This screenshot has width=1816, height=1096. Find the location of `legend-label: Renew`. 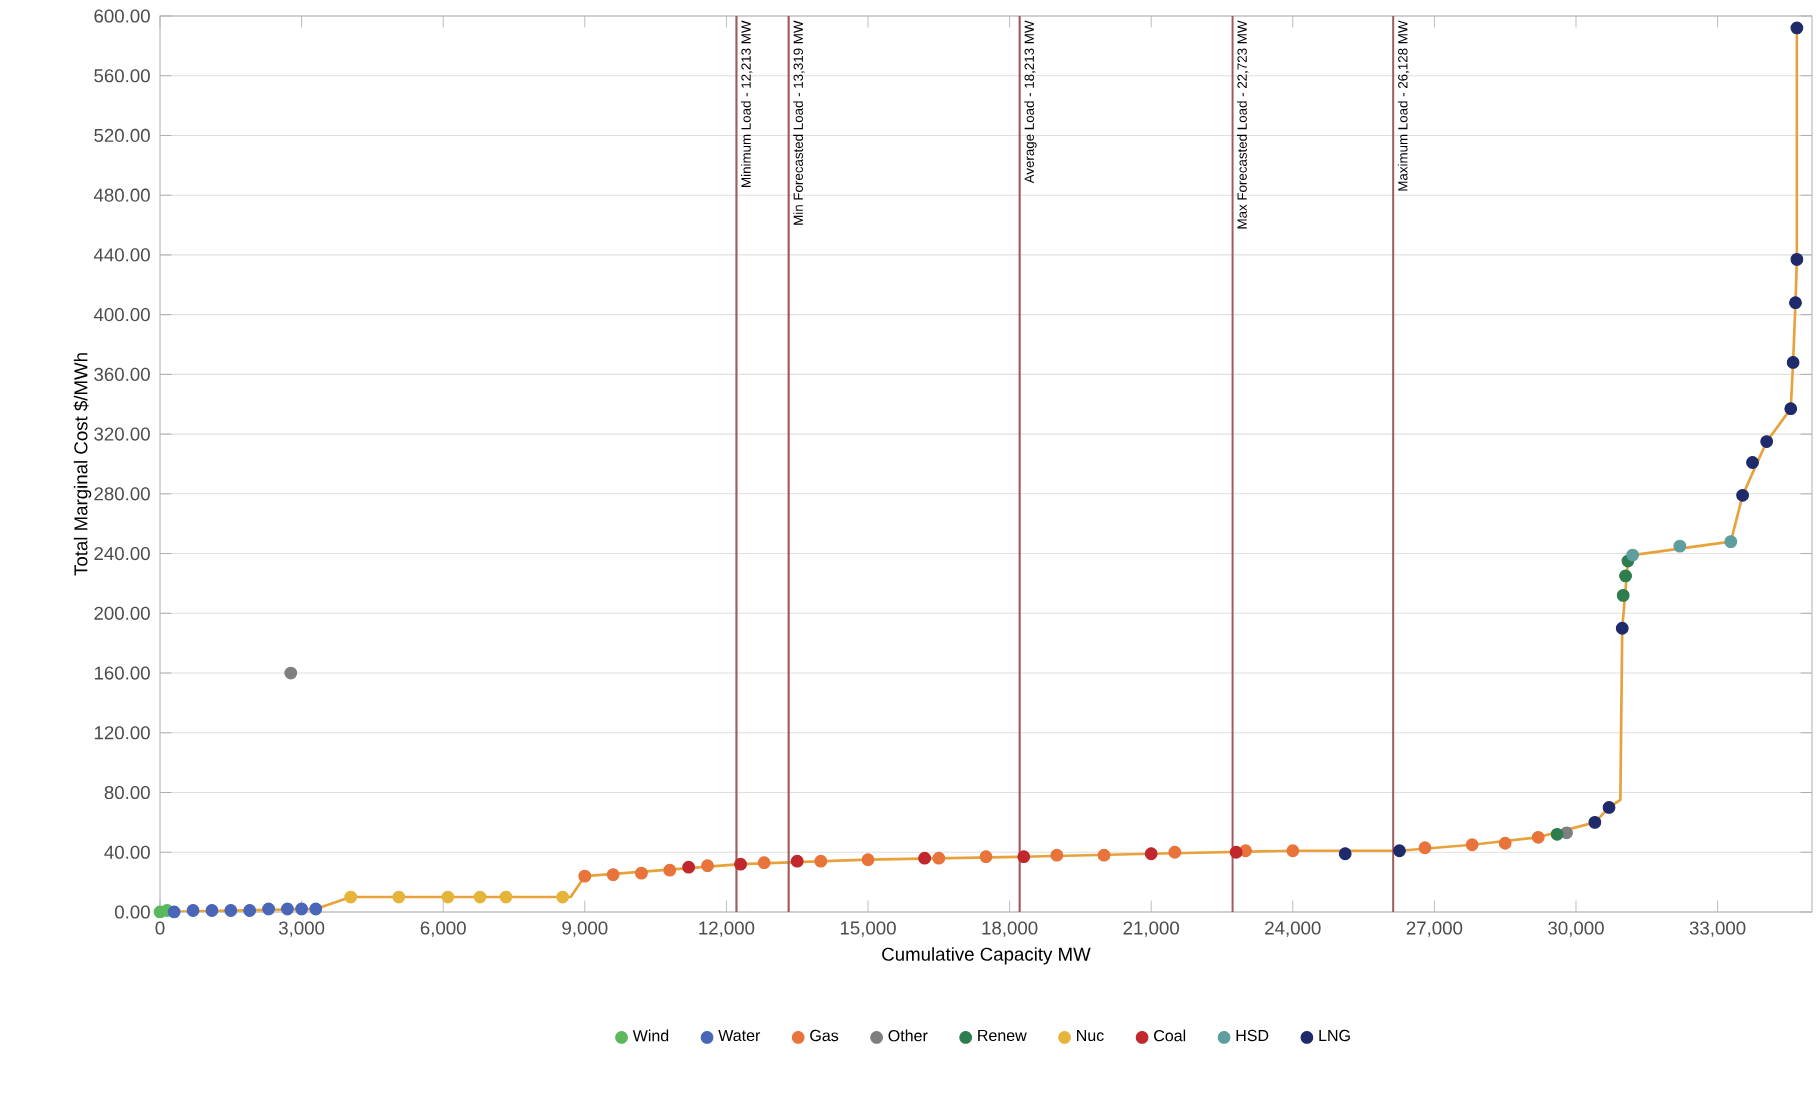

legend-label: Renew is located at coordinates (1002, 1035).